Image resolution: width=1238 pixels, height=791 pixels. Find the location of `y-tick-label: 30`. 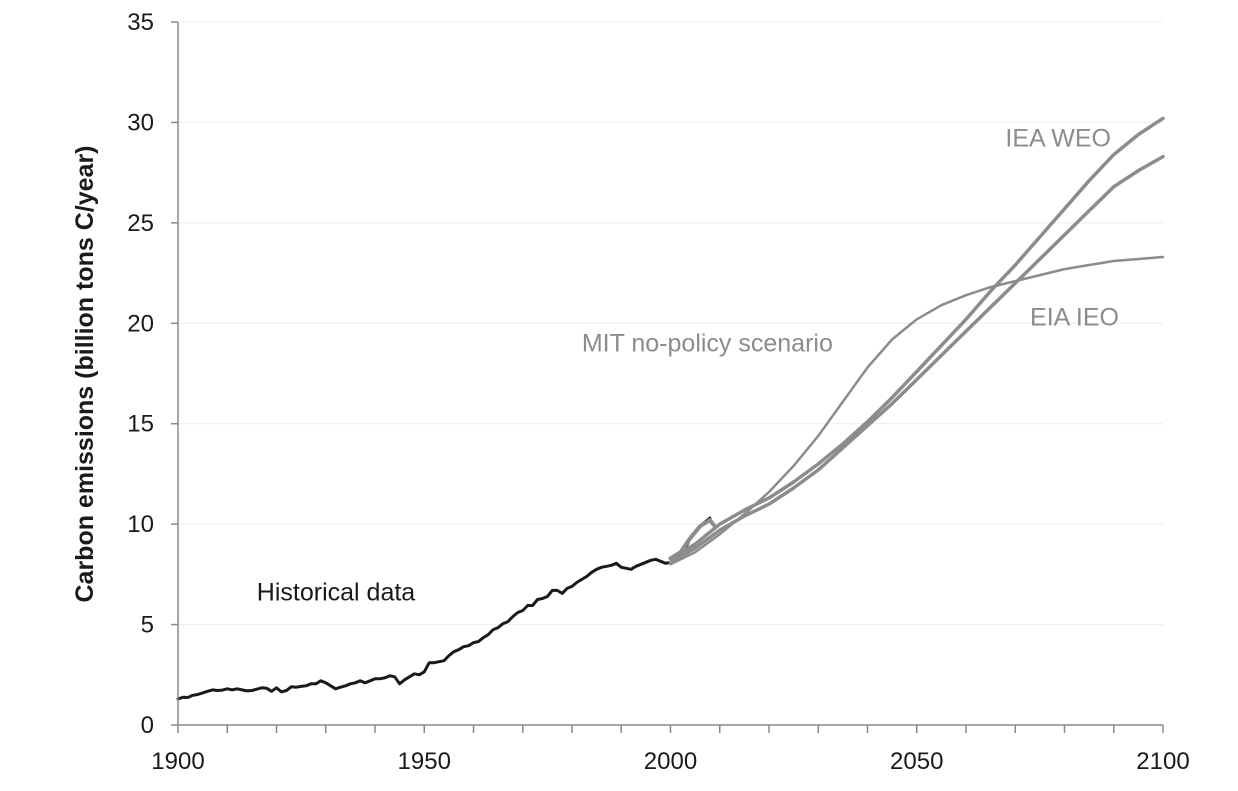

y-tick-label: 30 is located at coordinates (140, 122).